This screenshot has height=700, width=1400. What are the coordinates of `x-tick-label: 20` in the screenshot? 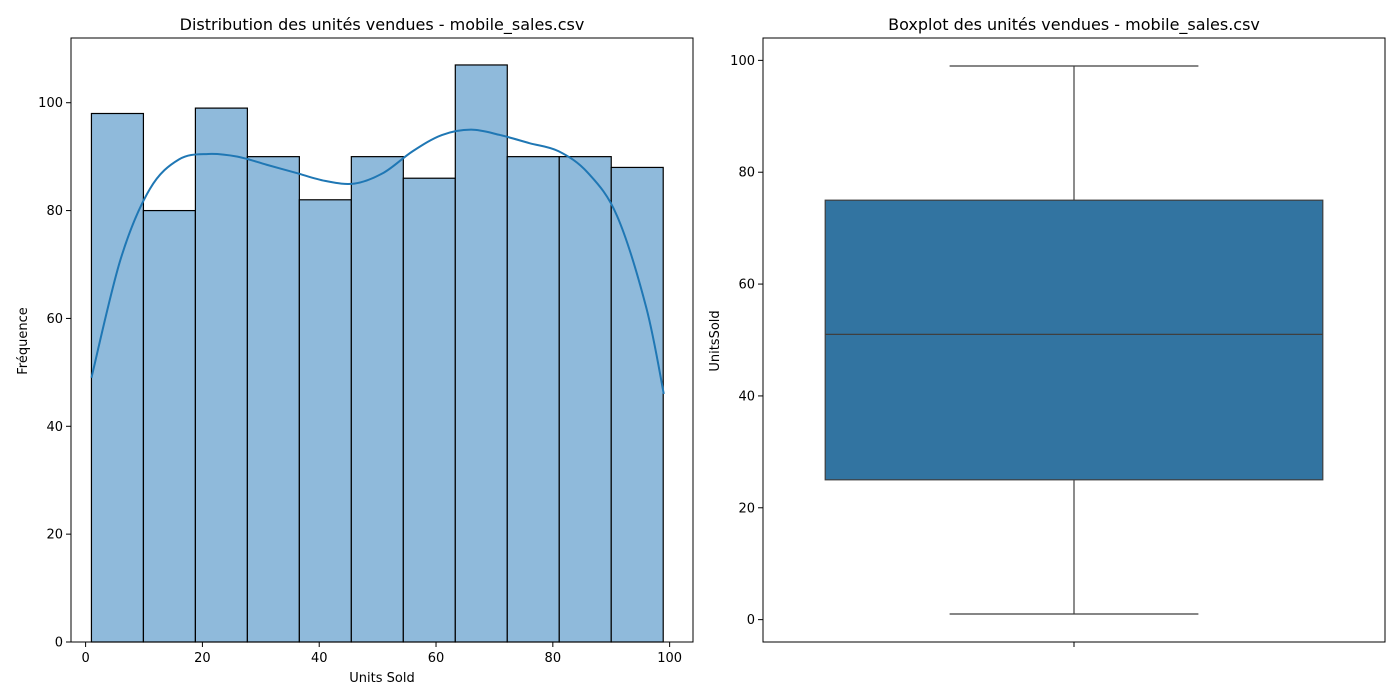 It's located at (202, 658).